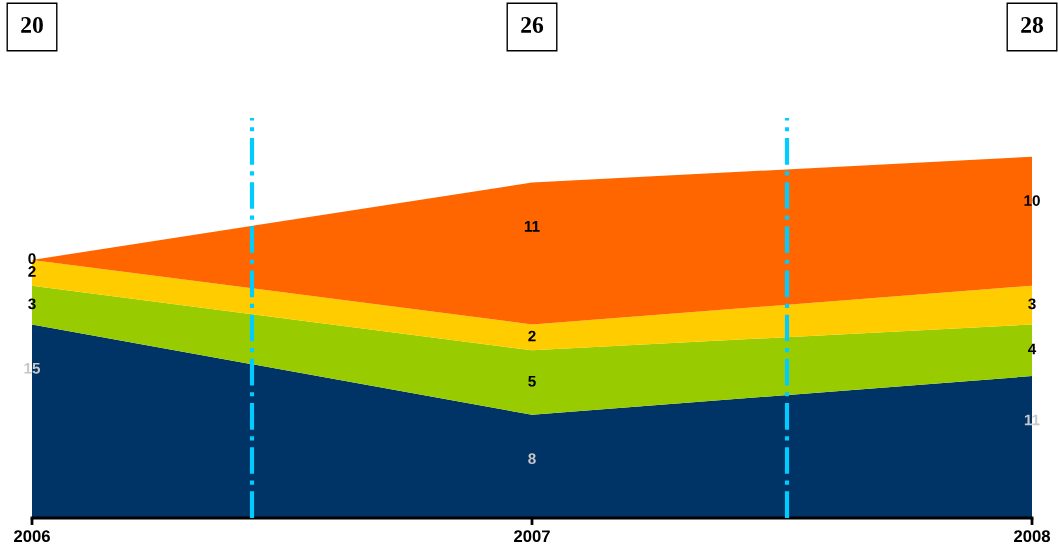 The height and width of the screenshot is (554, 1058). What do you see at coordinates (1032, 24) in the screenshot?
I see `text: 28` at bounding box center [1032, 24].